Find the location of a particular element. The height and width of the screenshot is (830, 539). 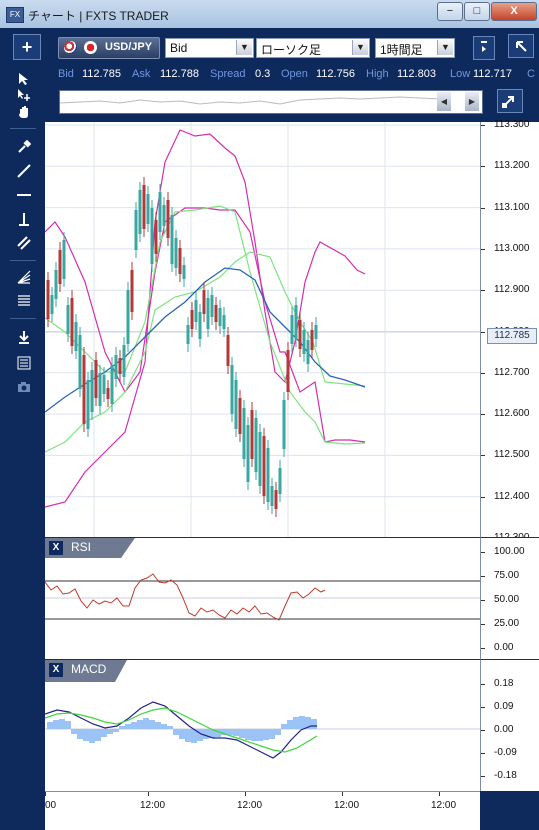

hand-icon is located at coordinates (24, 112).